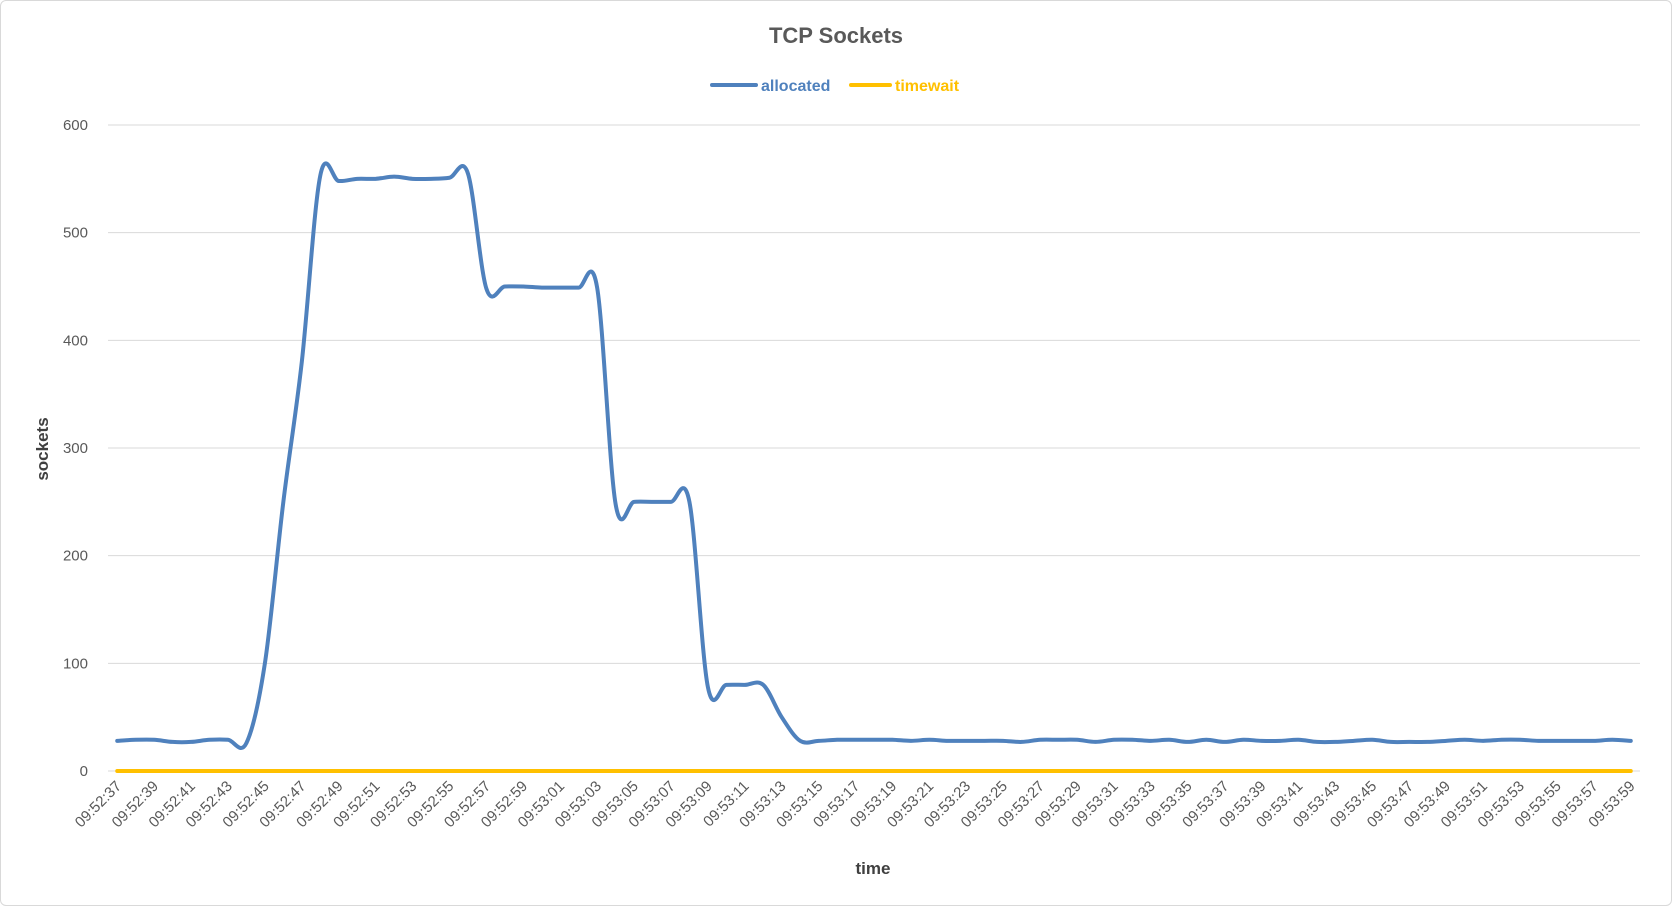  I want to click on legend-label-allocated: allocated, so click(795, 86).